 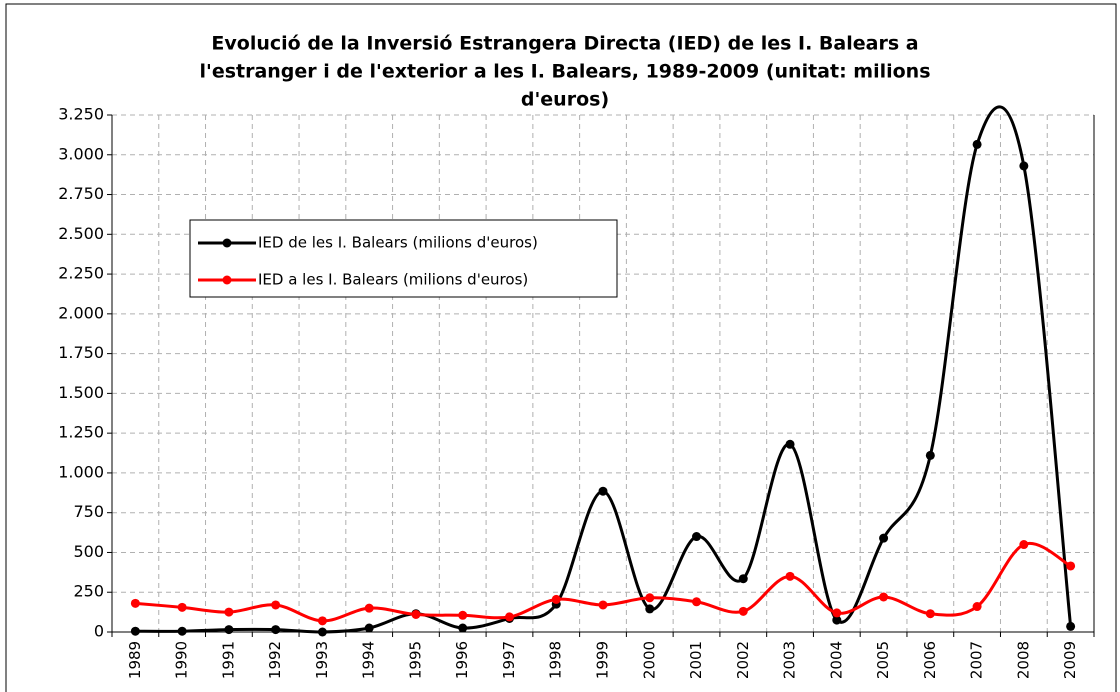 I want to click on legend-label: IED a les I. Balears (milions d'euros), so click(x=393, y=280).